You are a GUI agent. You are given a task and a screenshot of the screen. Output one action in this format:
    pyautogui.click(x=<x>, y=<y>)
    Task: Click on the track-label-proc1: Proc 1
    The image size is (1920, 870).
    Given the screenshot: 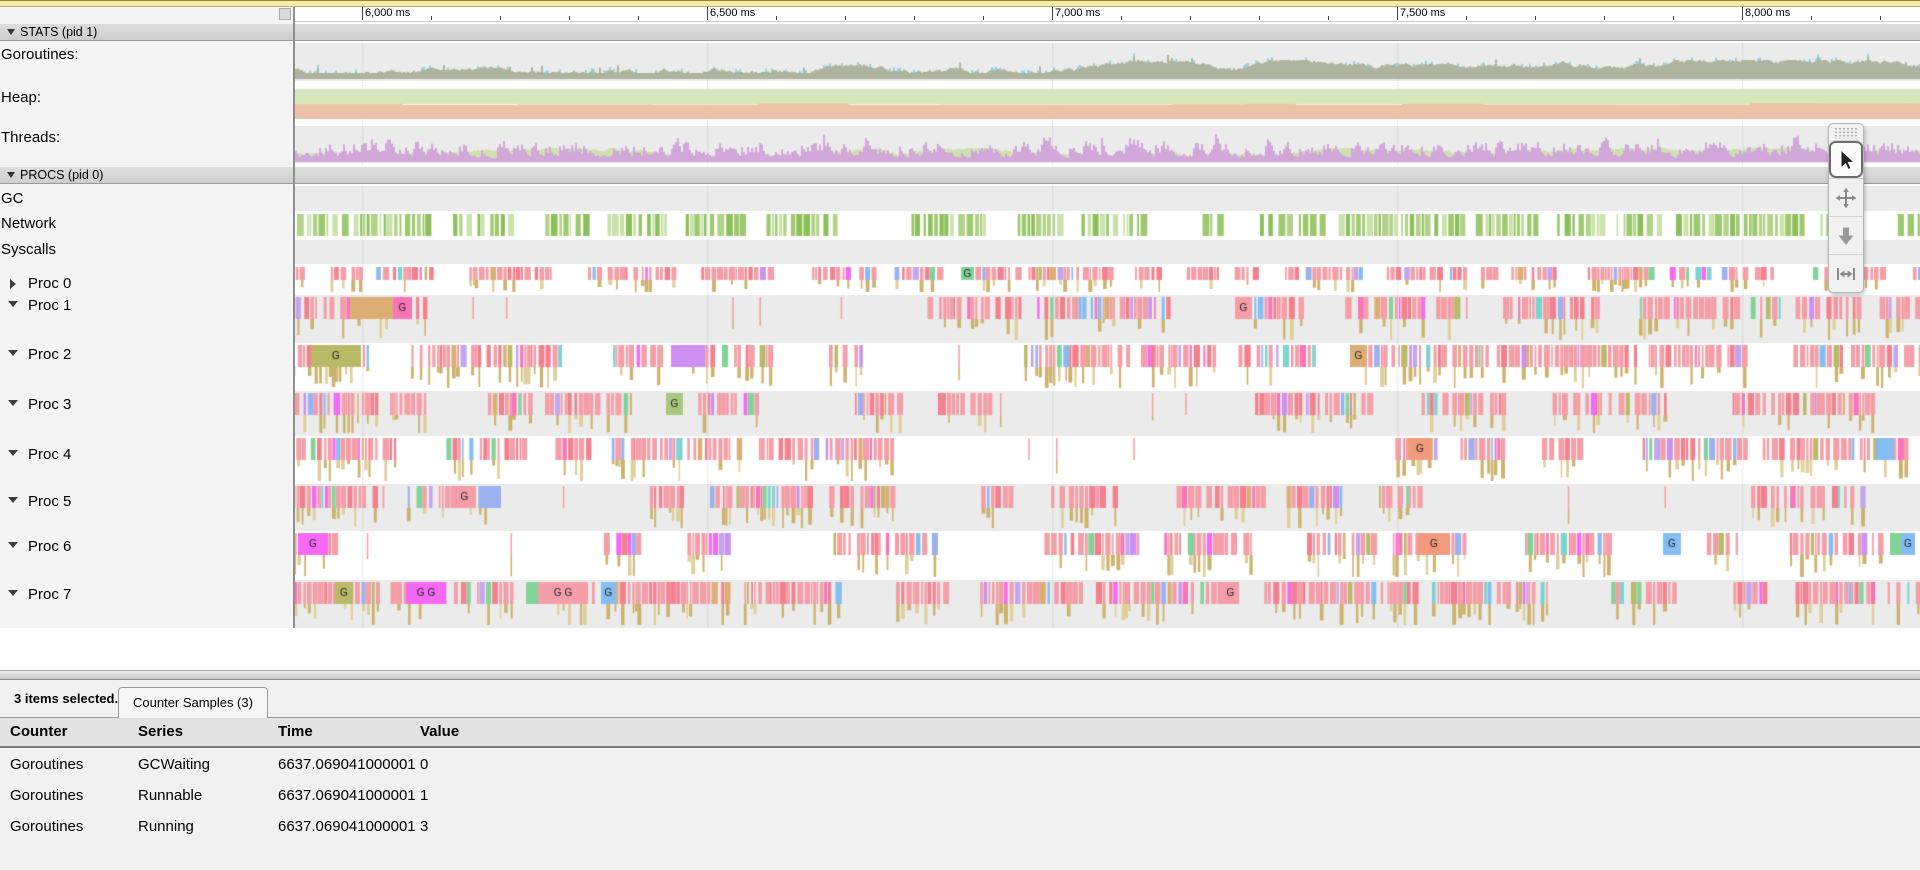 What is the action you would take?
    pyautogui.click(x=50, y=305)
    